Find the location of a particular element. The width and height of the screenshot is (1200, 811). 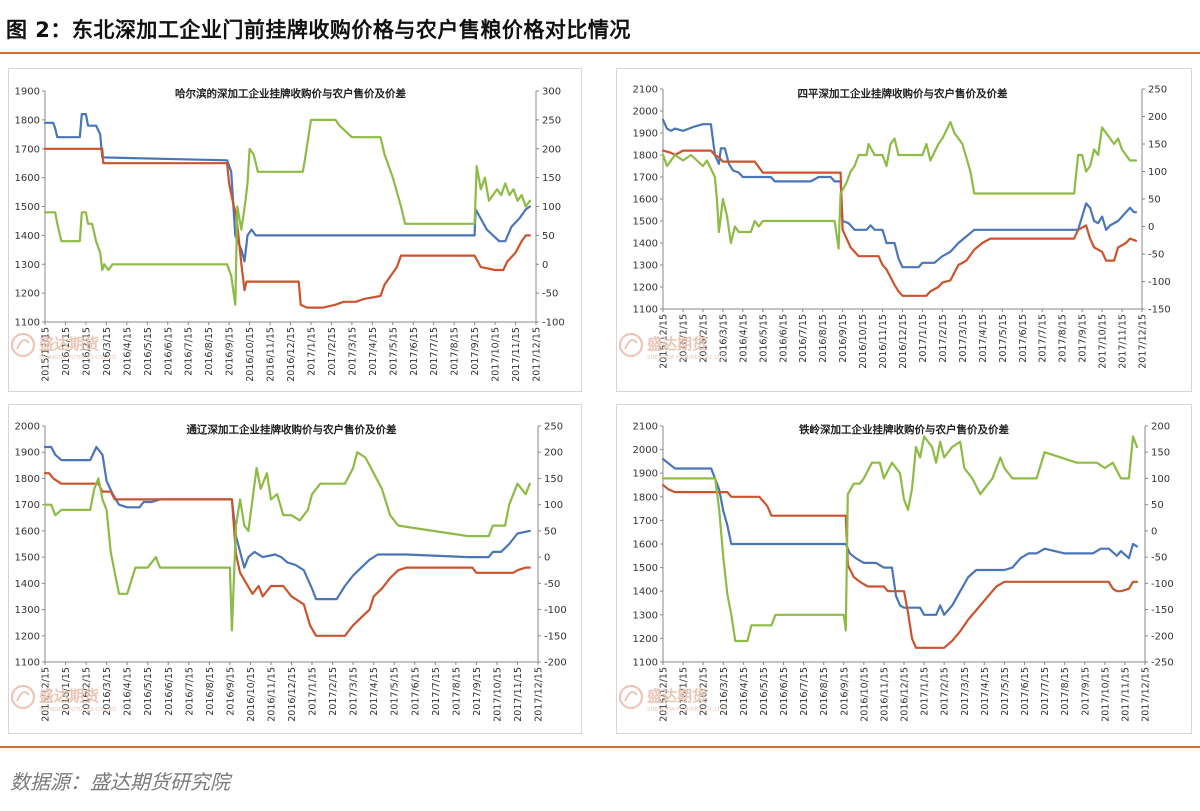

x-tick-label: 2016/7/15 is located at coordinates (804, 691).